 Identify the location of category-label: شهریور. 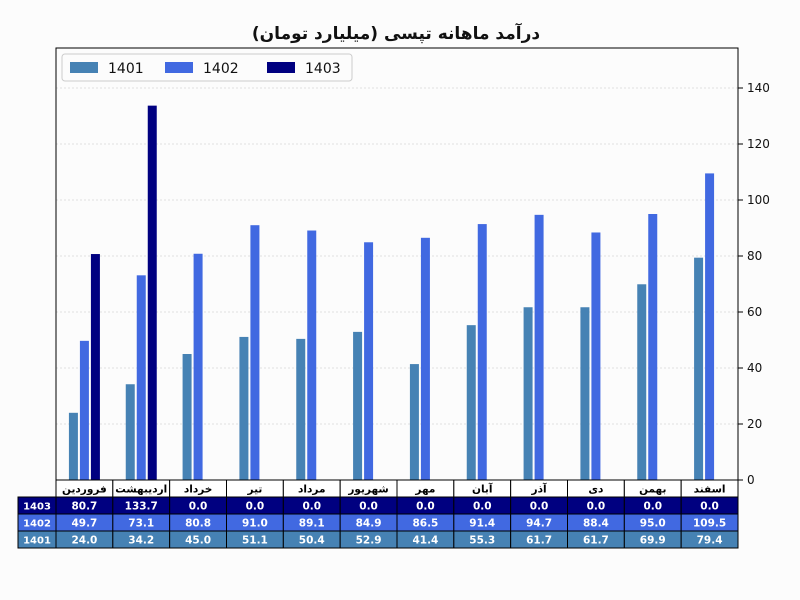
(367, 490).